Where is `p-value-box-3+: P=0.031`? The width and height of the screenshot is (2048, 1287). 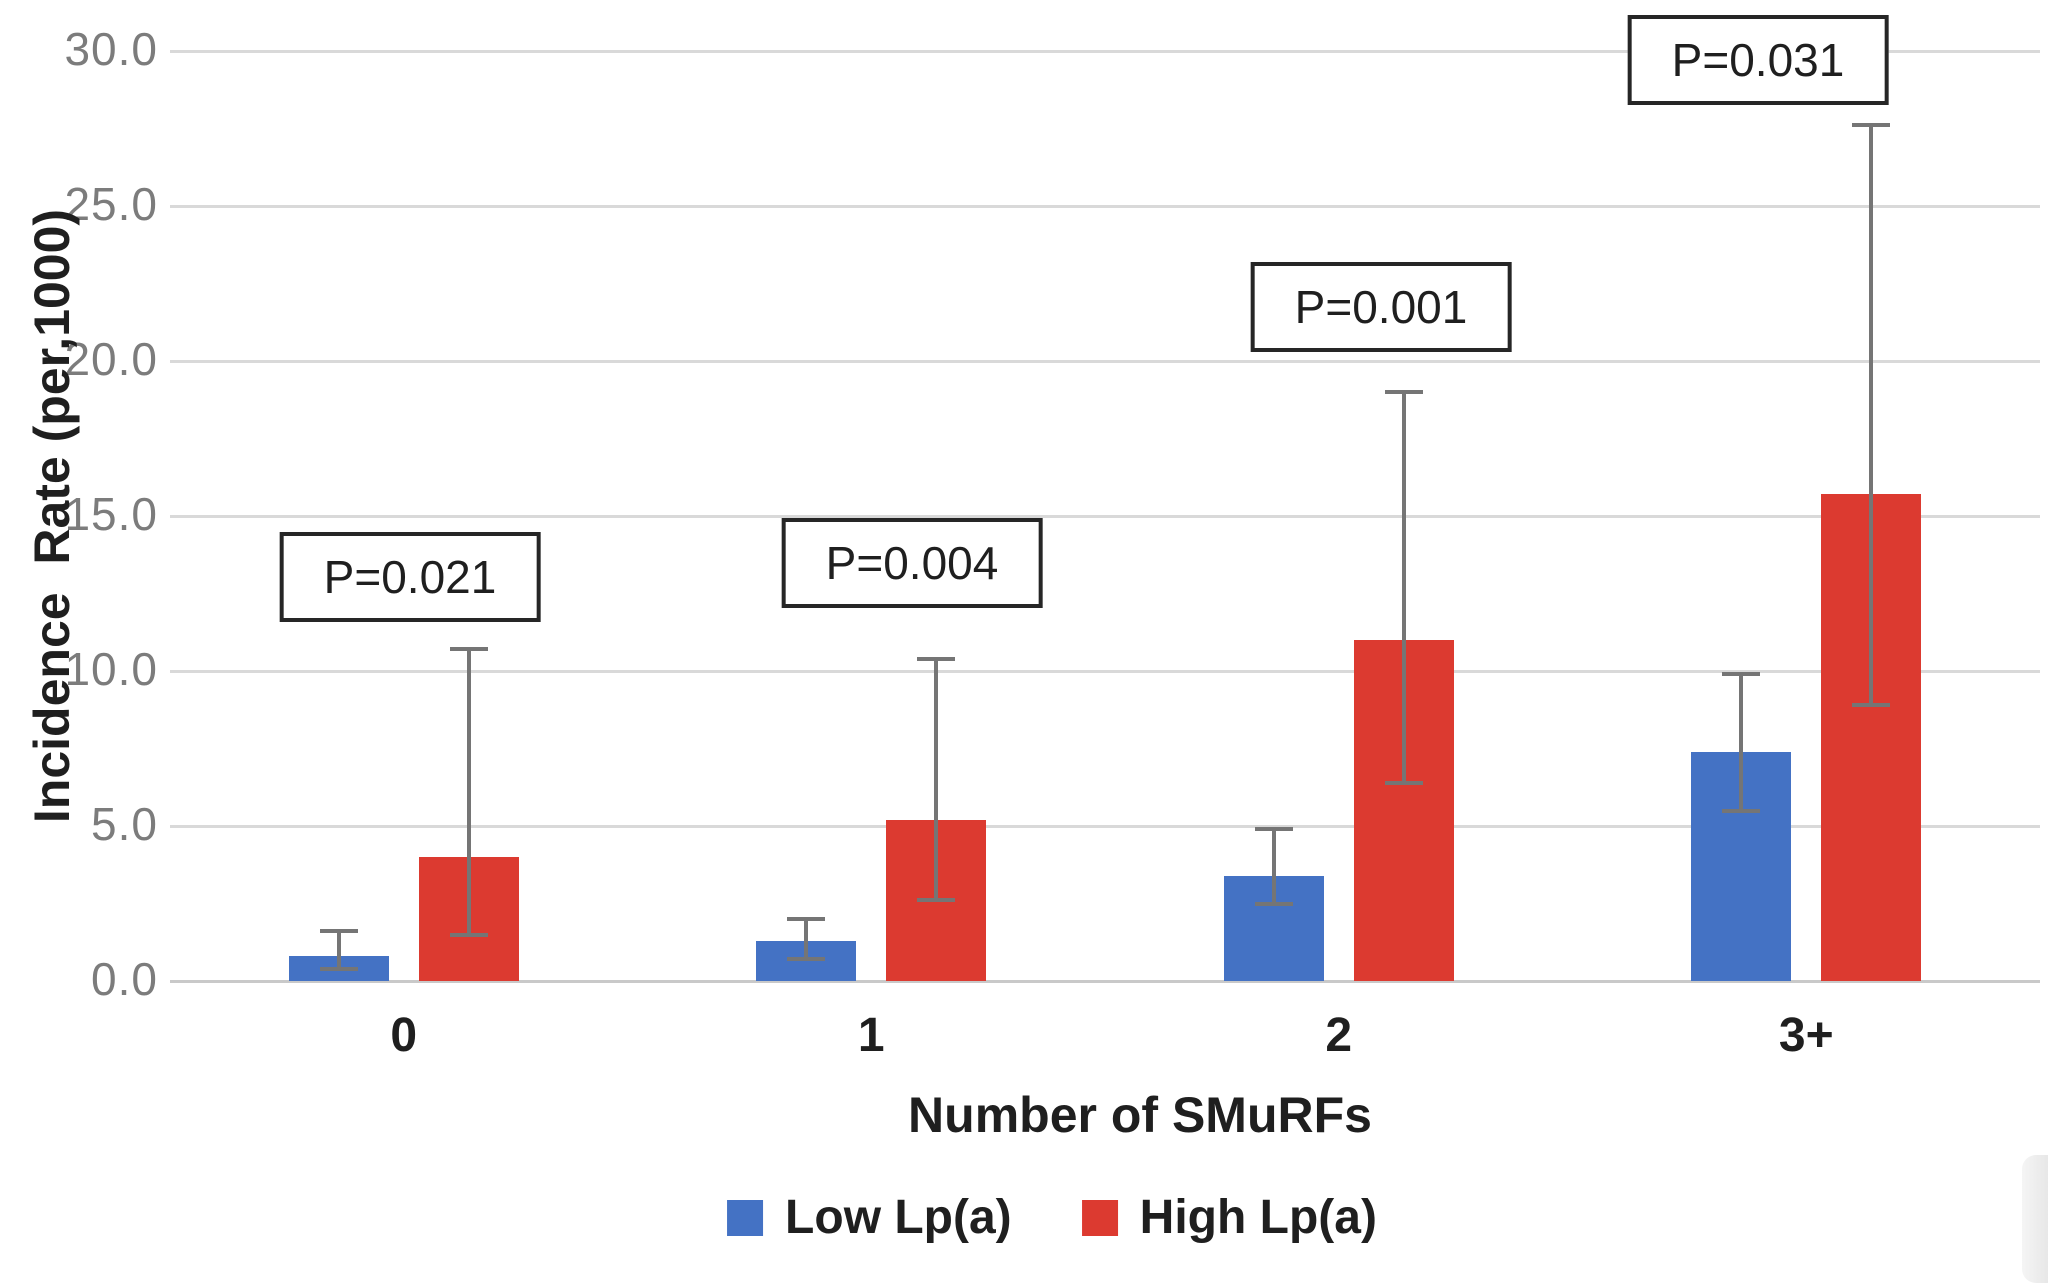 p-value-box-3+: P=0.031 is located at coordinates (1758, 60).